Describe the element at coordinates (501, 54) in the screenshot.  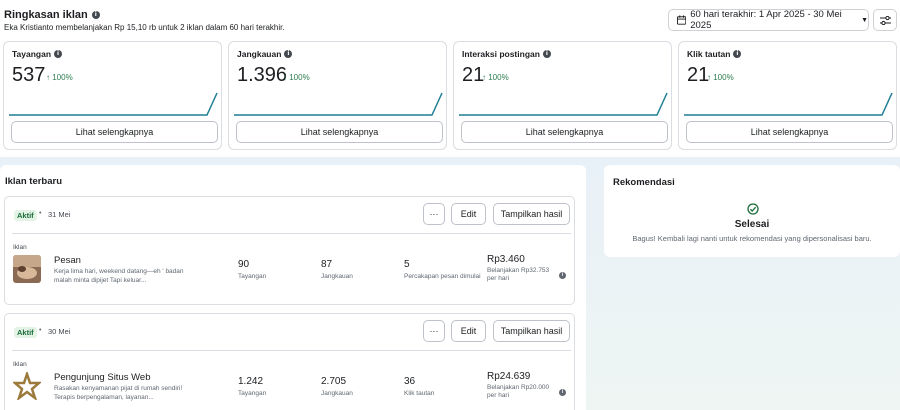
I see `card-title: Interaksi postingan` at that location.